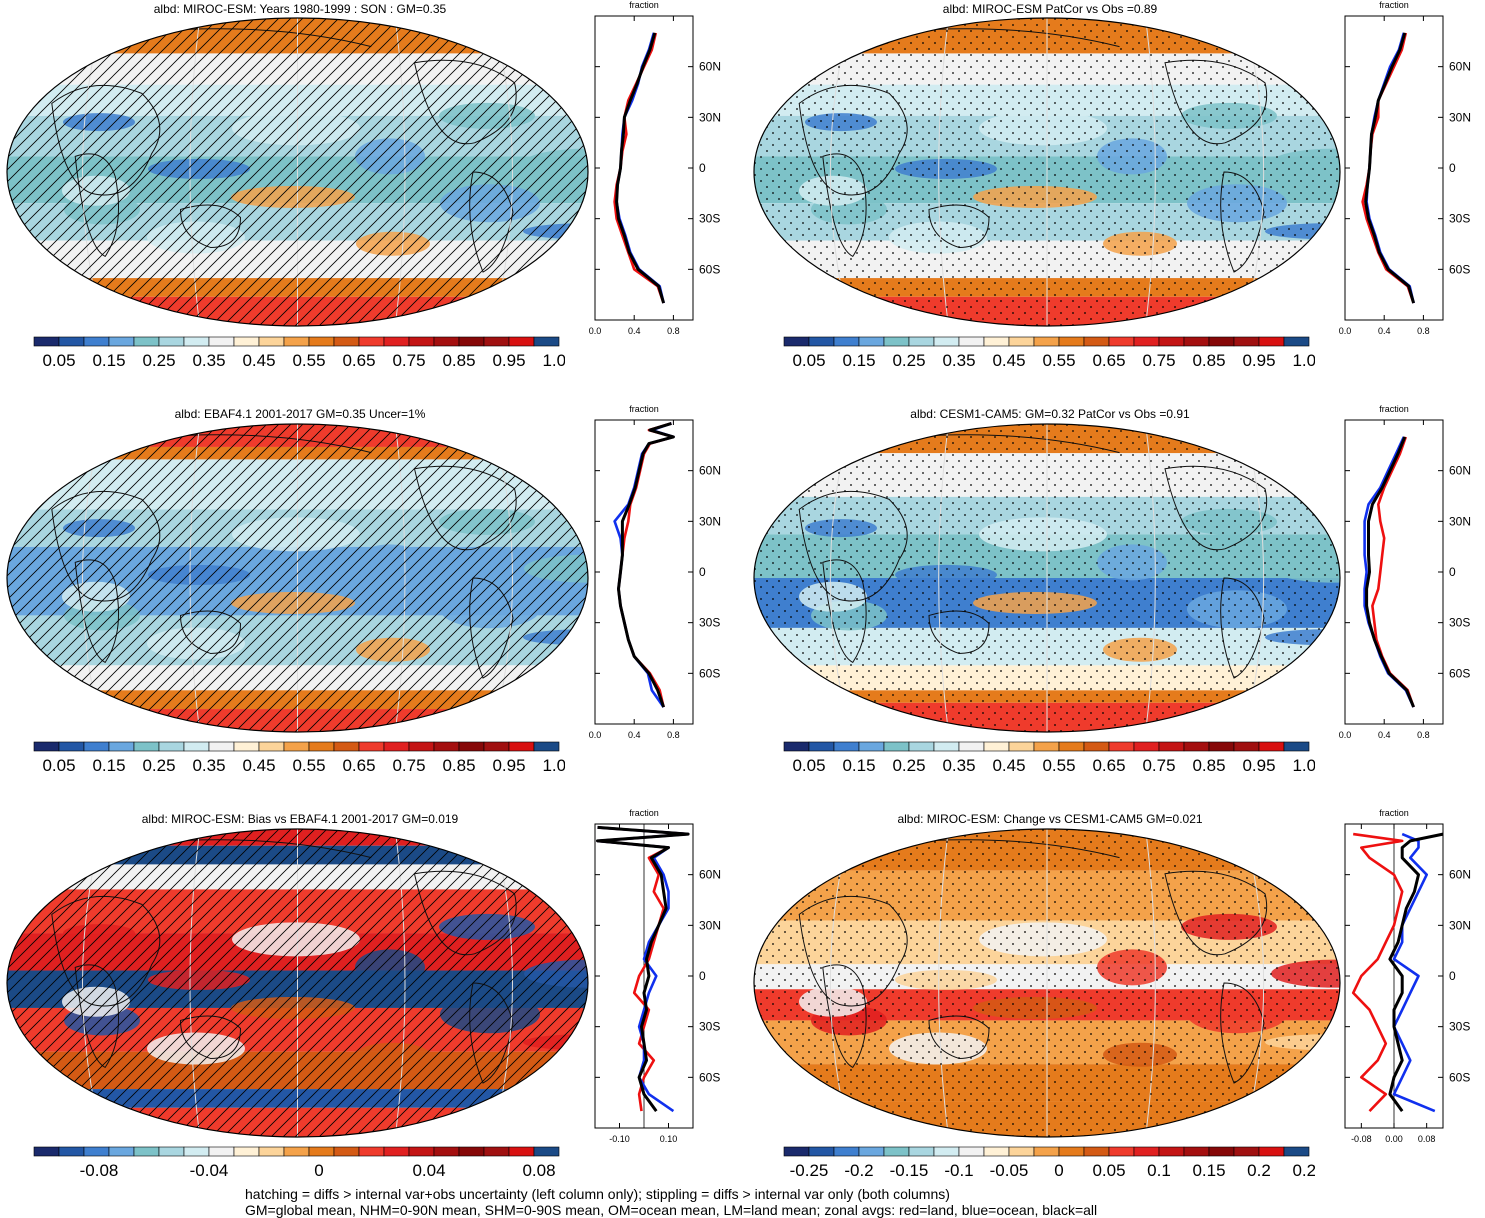 The height and width of the screenshot is (1218, 1485). I want to click on profile-x-tick-label: -0.08, so click(1361, 1139).